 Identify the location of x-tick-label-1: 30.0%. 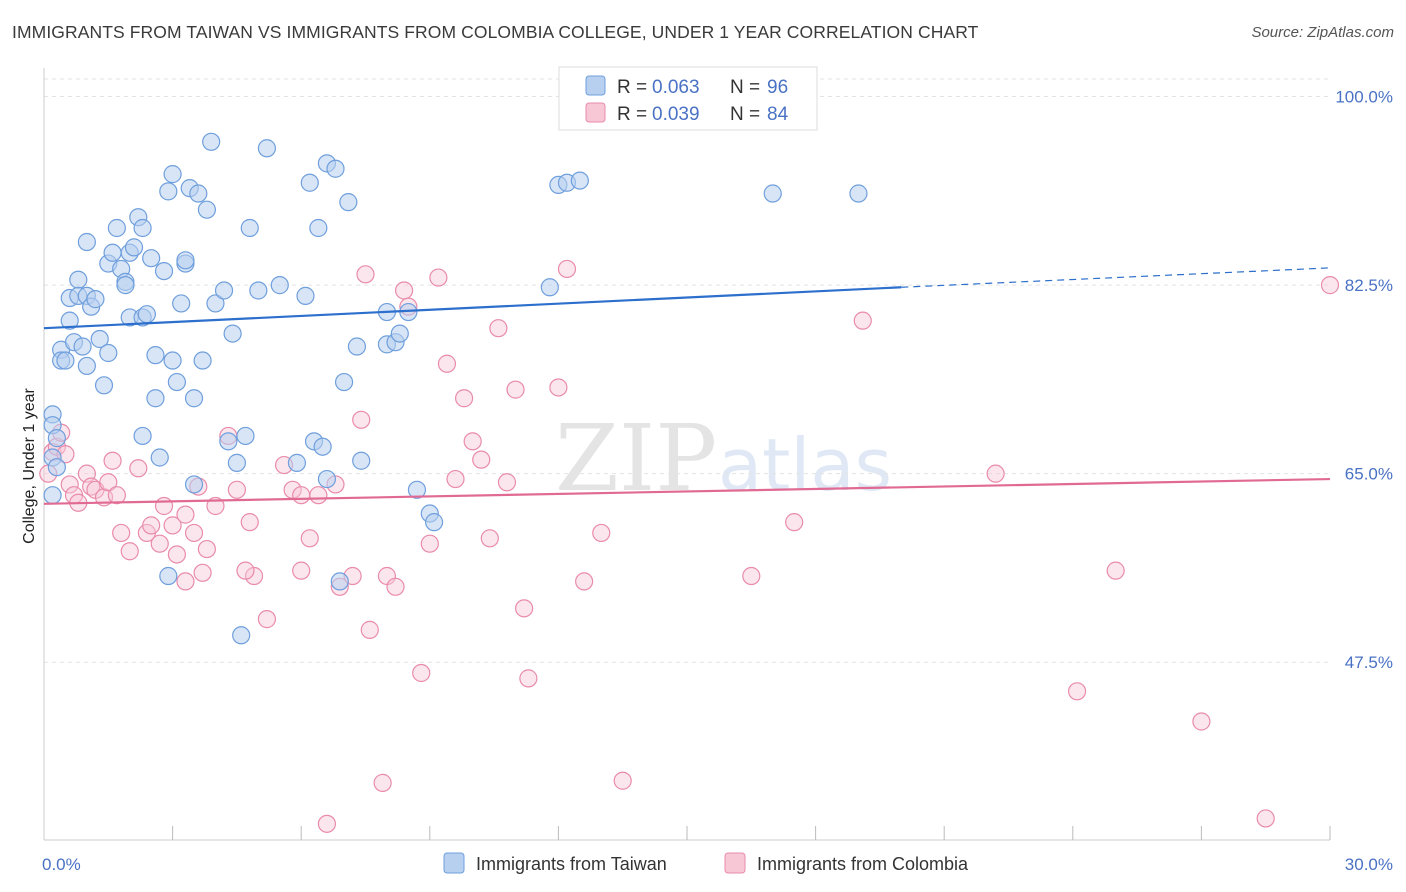
(1369, 864).